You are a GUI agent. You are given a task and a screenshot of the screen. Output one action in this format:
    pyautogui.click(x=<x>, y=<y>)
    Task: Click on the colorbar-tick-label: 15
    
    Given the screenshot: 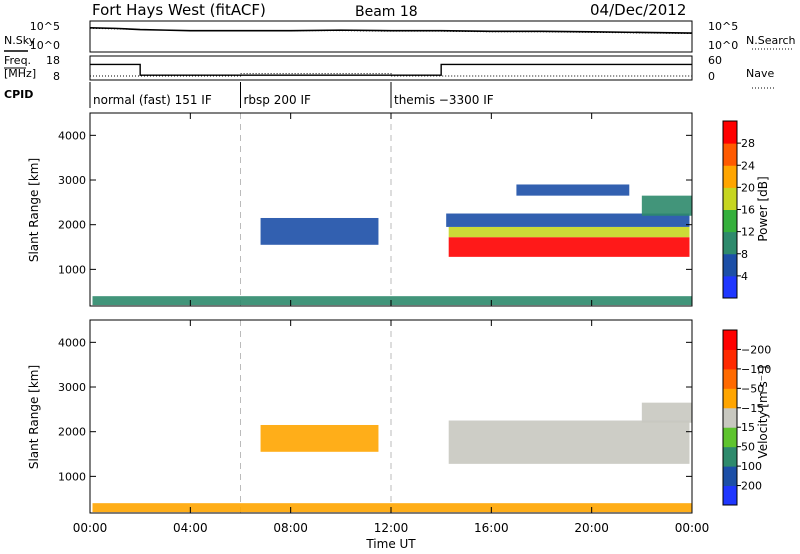 What is the action you would take?
    pyautogui.click(x=748, y=427)
    